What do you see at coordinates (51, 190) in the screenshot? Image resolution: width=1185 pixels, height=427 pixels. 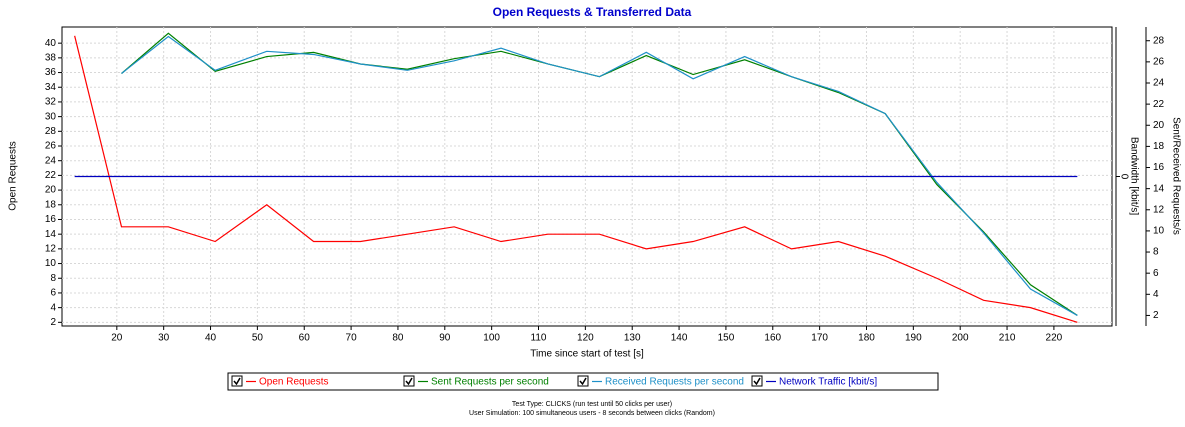 I see `y-tick-label: 20` at bounding box center [51, 190].